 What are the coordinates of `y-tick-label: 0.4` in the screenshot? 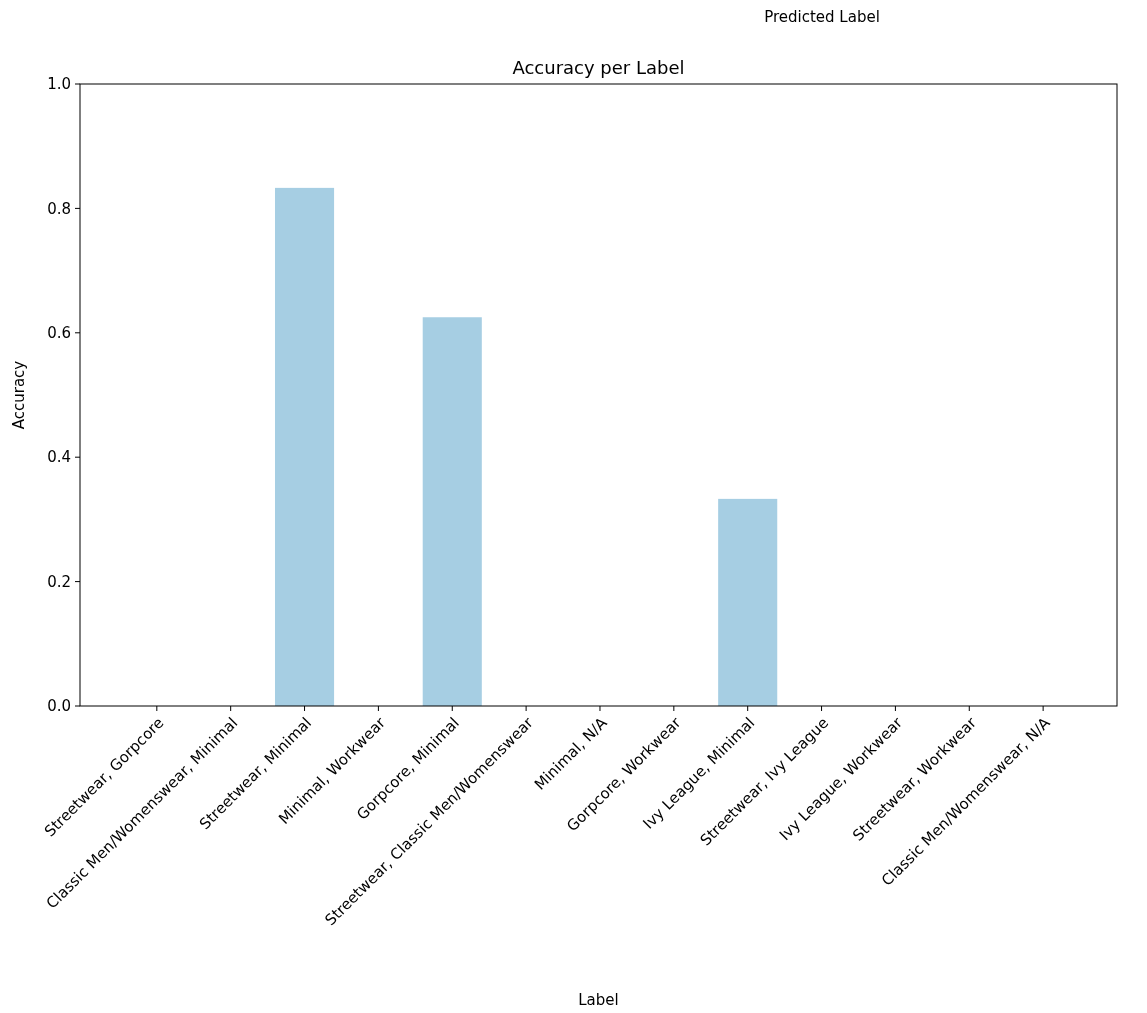 It's located at (59, 457).